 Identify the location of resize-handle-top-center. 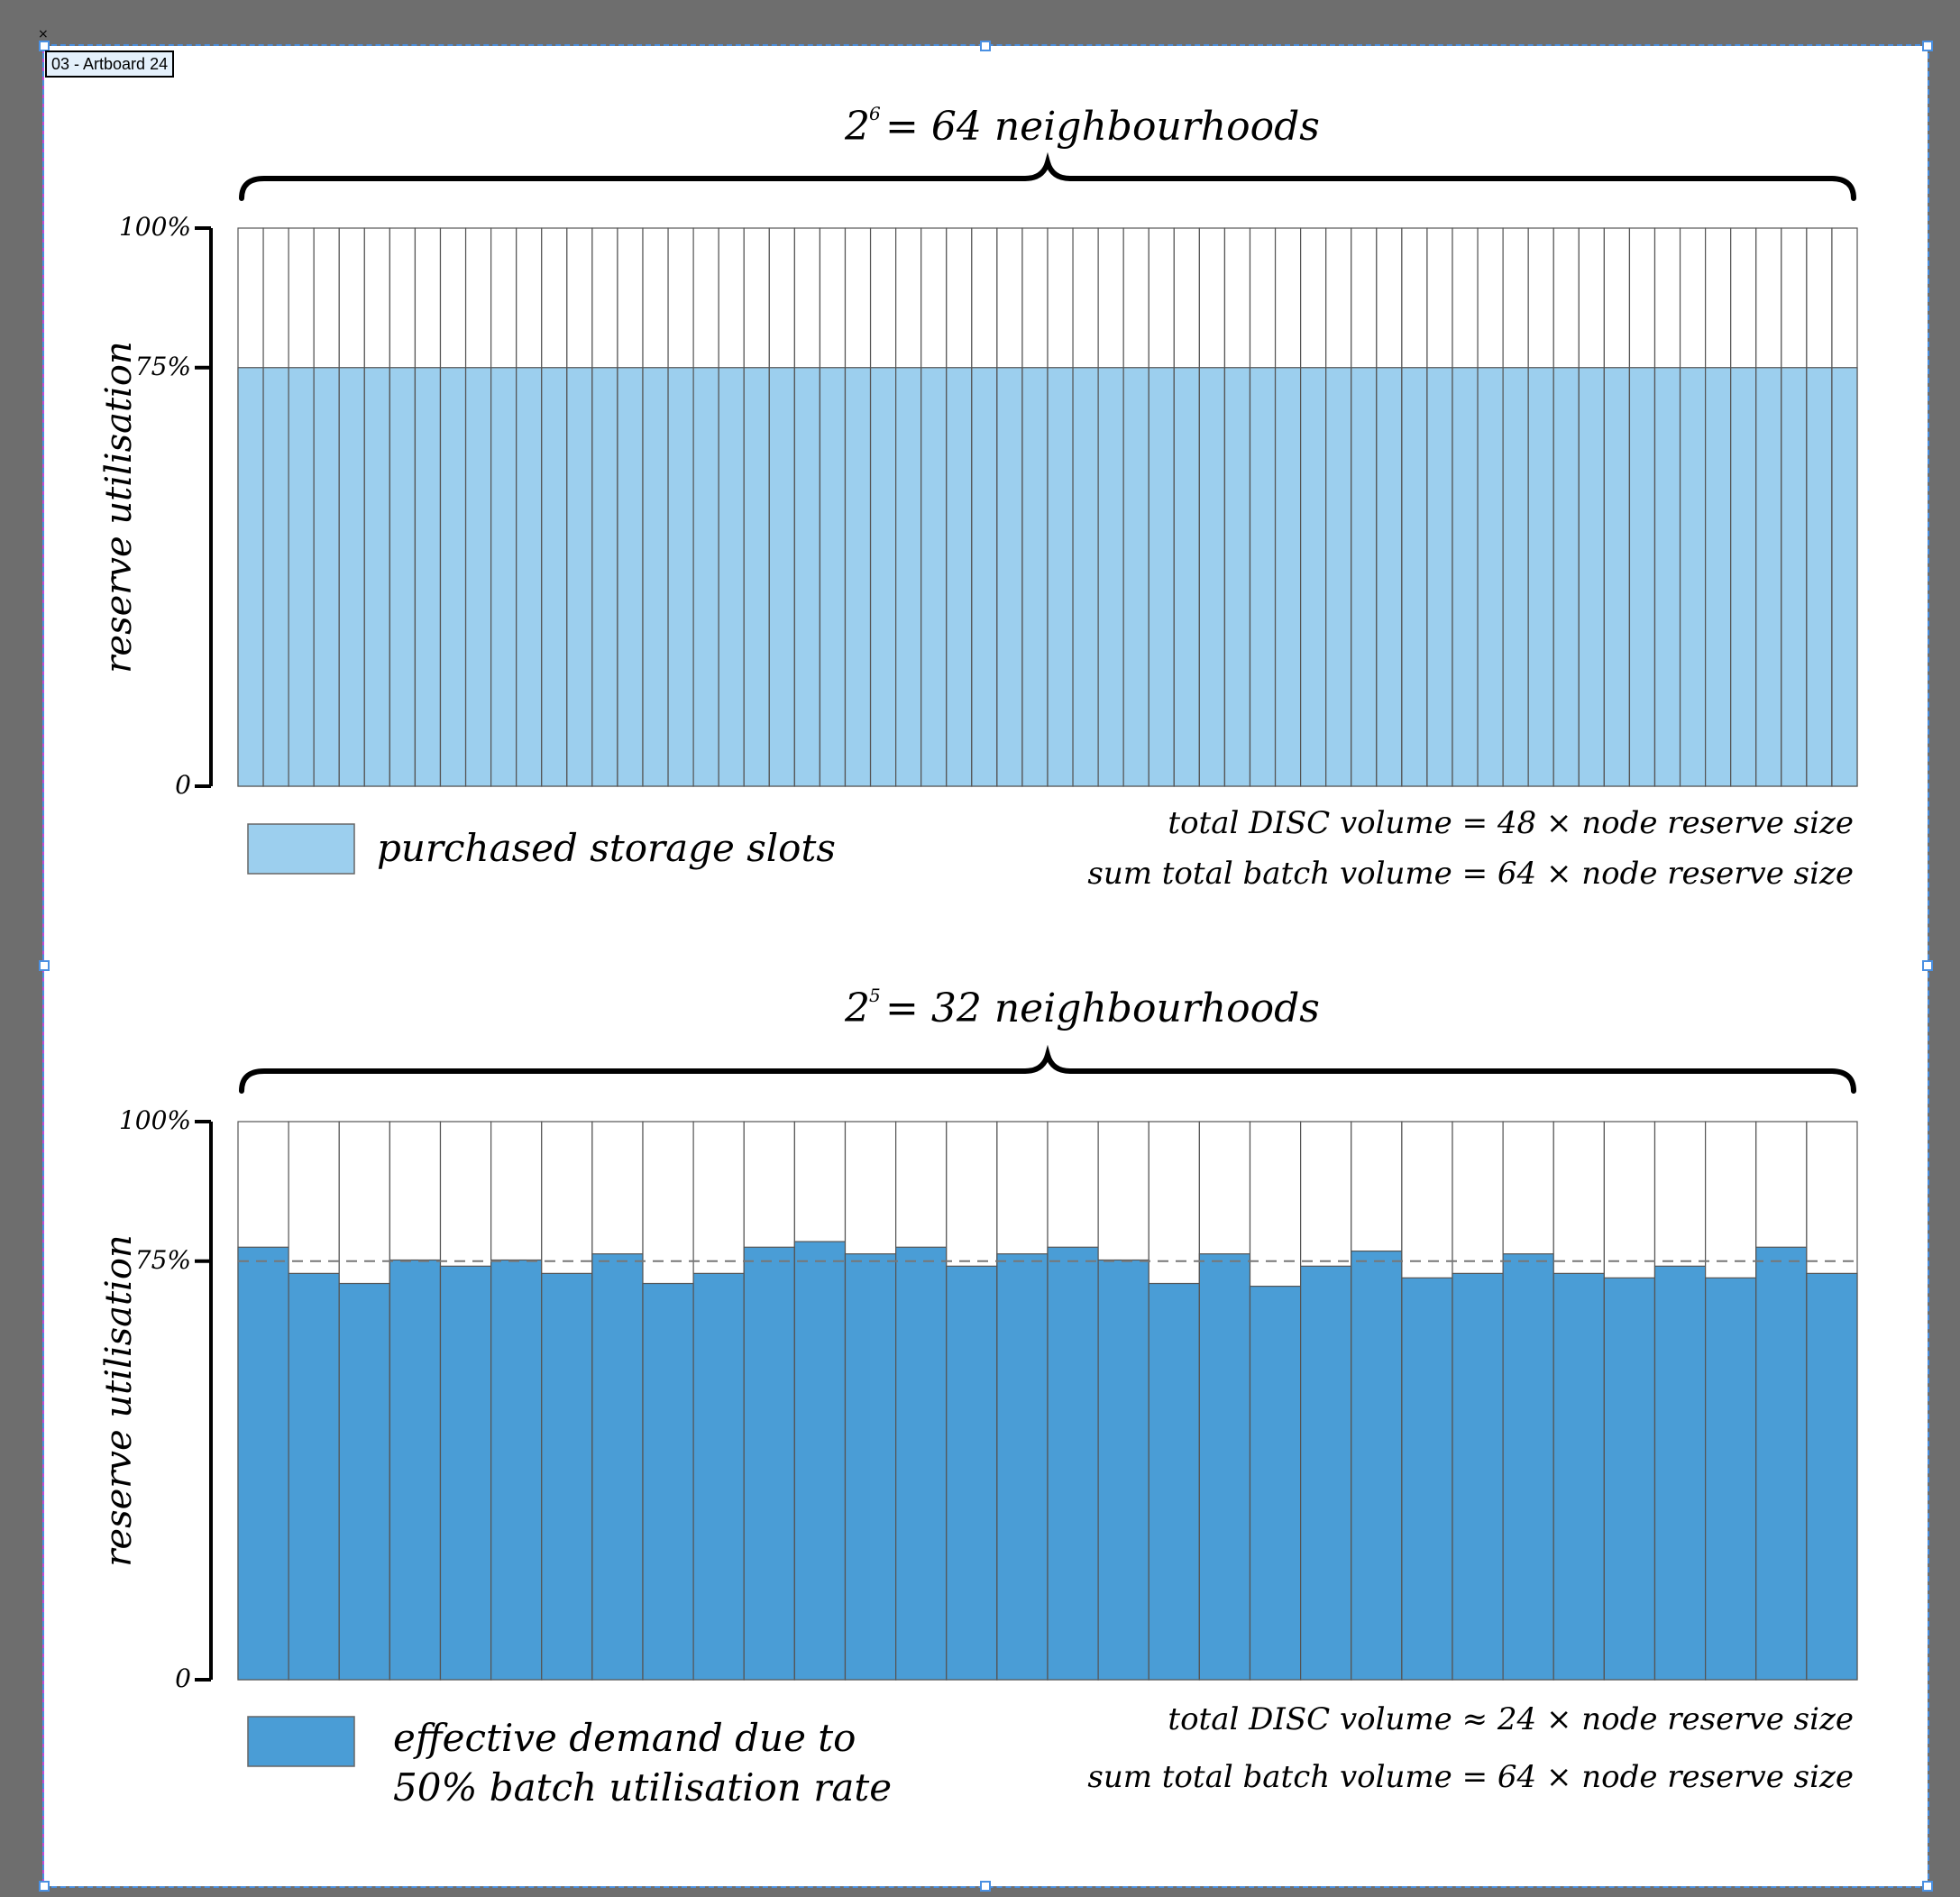
(986, 46).